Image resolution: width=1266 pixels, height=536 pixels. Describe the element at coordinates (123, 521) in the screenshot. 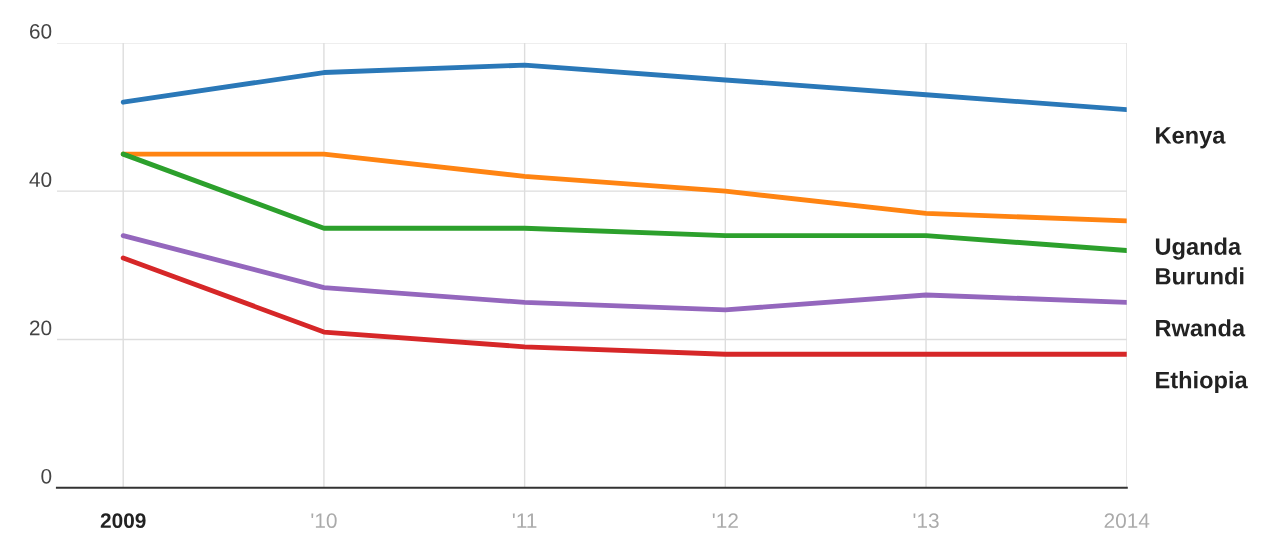

I see `x-tick-label: 2009` at that location.